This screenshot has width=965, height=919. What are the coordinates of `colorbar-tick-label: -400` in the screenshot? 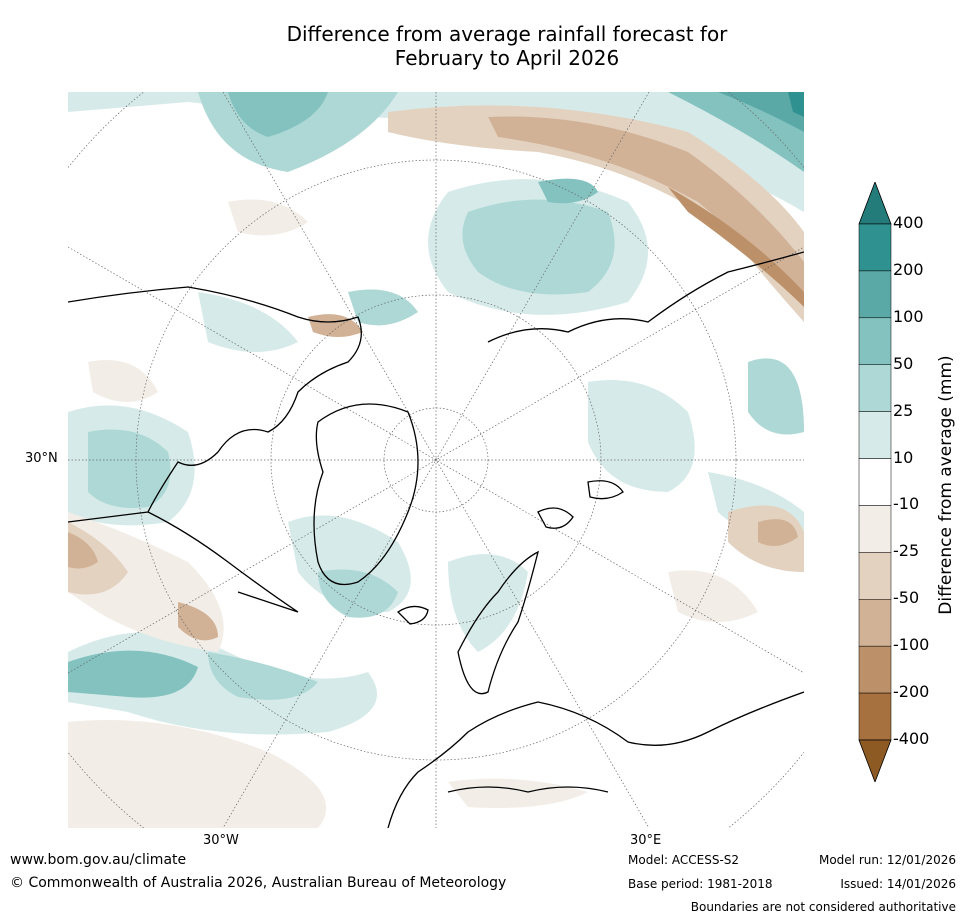 It's located at (911, 738).